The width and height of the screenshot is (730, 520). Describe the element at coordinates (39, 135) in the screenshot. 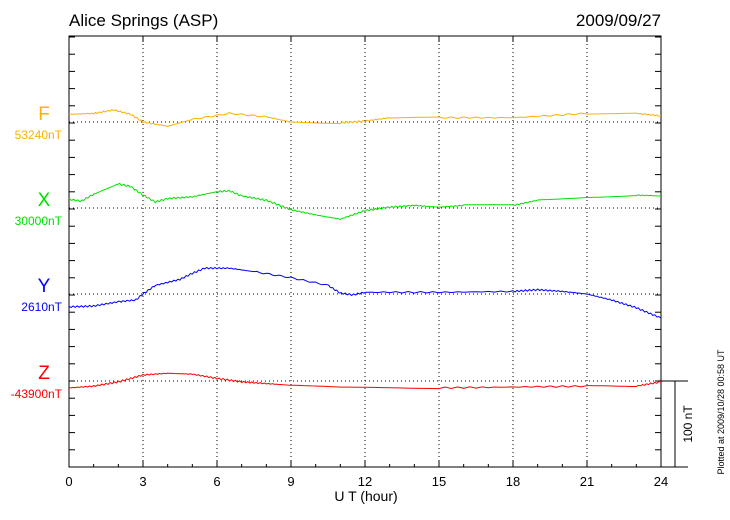

I see `baseline-label-F: 53240nT` at that location.